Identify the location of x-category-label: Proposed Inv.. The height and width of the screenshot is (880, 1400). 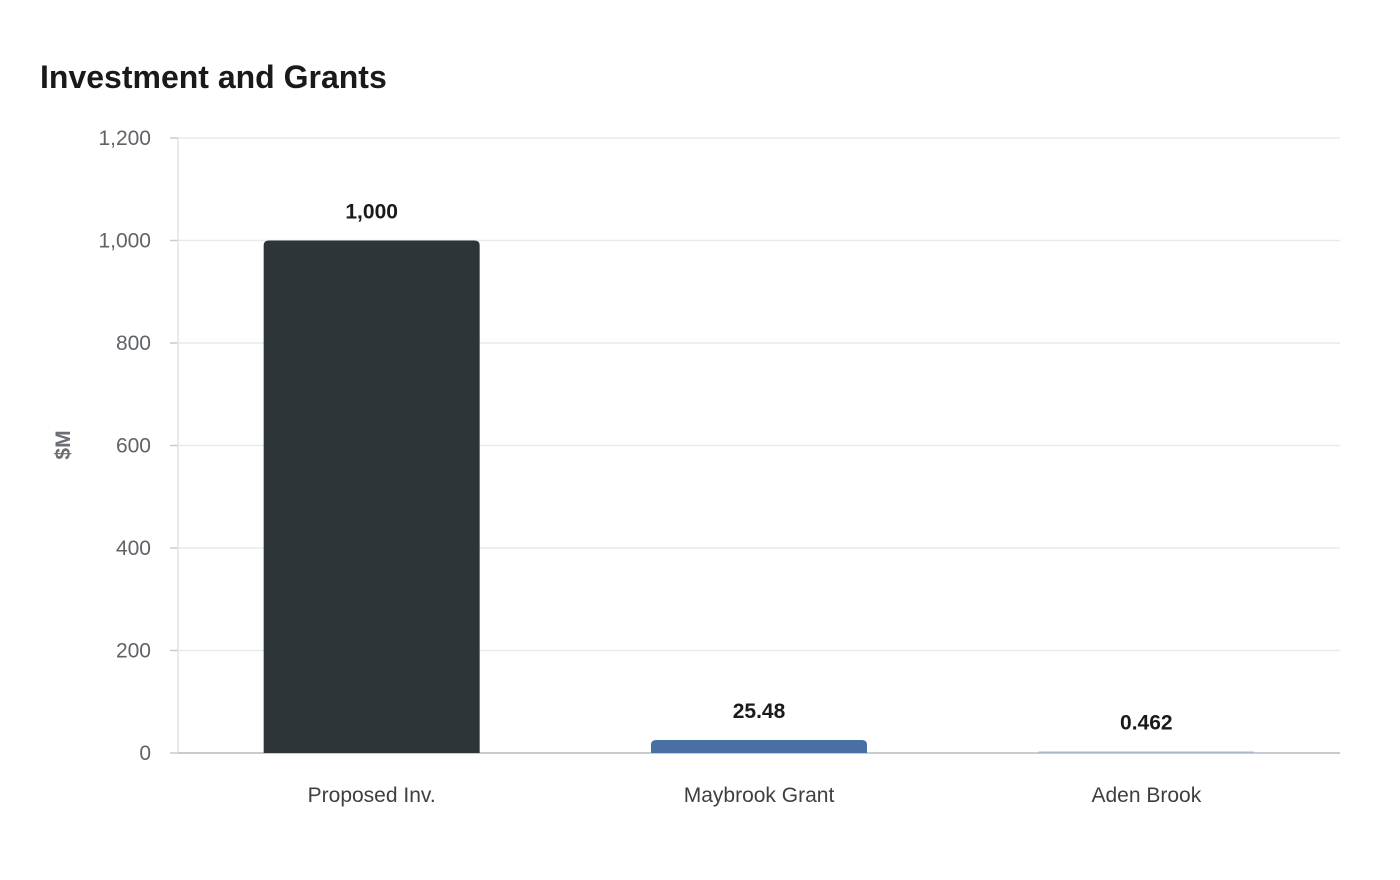
(372, 795).